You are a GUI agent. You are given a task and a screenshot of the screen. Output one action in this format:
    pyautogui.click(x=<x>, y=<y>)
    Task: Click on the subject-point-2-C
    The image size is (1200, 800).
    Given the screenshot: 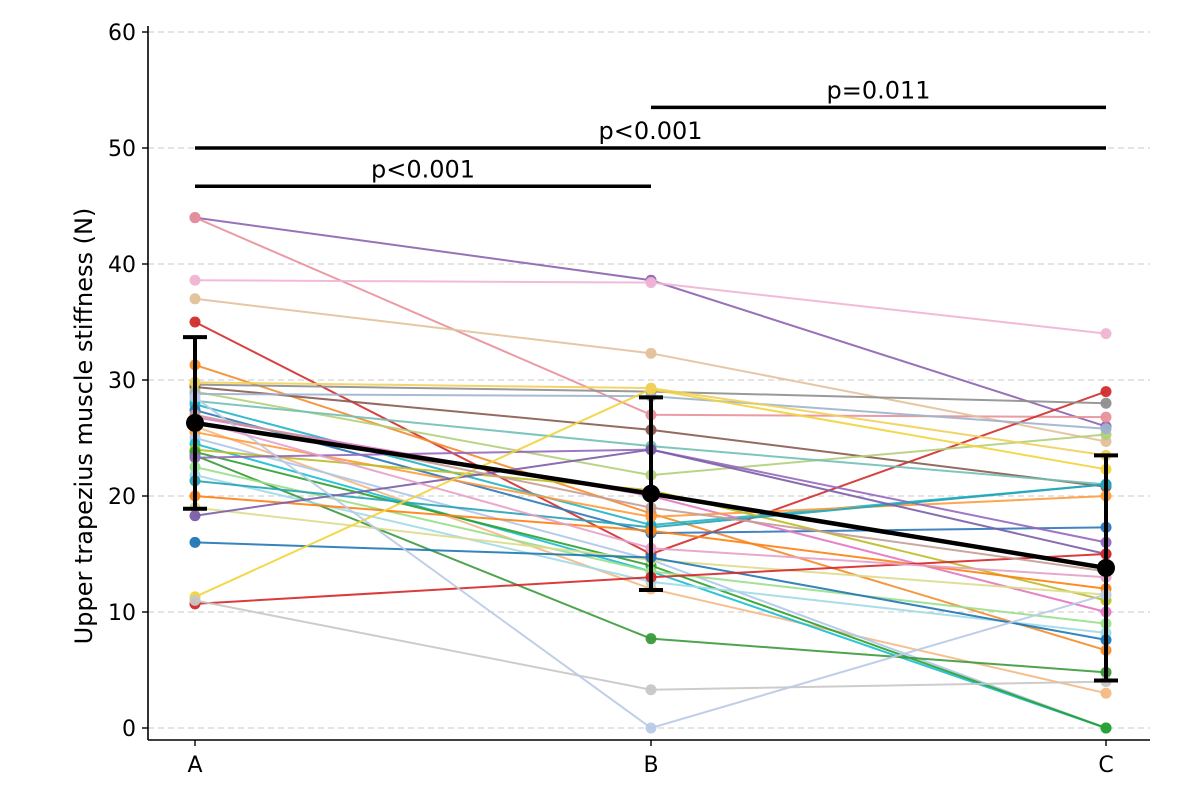 What is the action you would take?
    pyautogui.click(x=1106, y=417)
    